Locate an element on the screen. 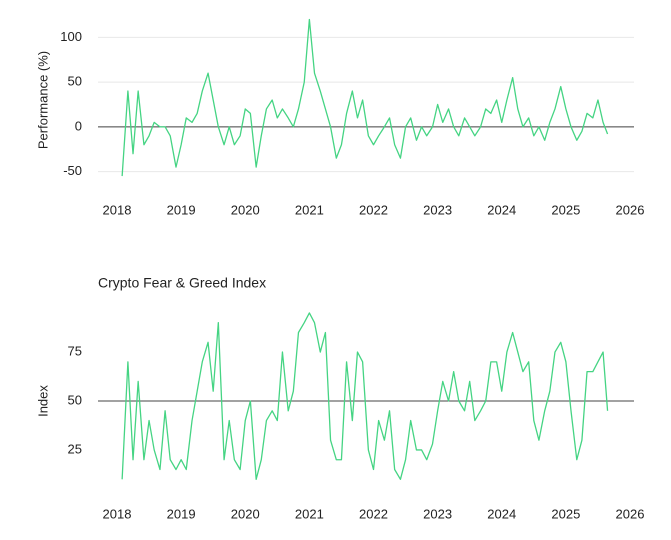  y-axis-label: Index is located at coordinates (42, 401).